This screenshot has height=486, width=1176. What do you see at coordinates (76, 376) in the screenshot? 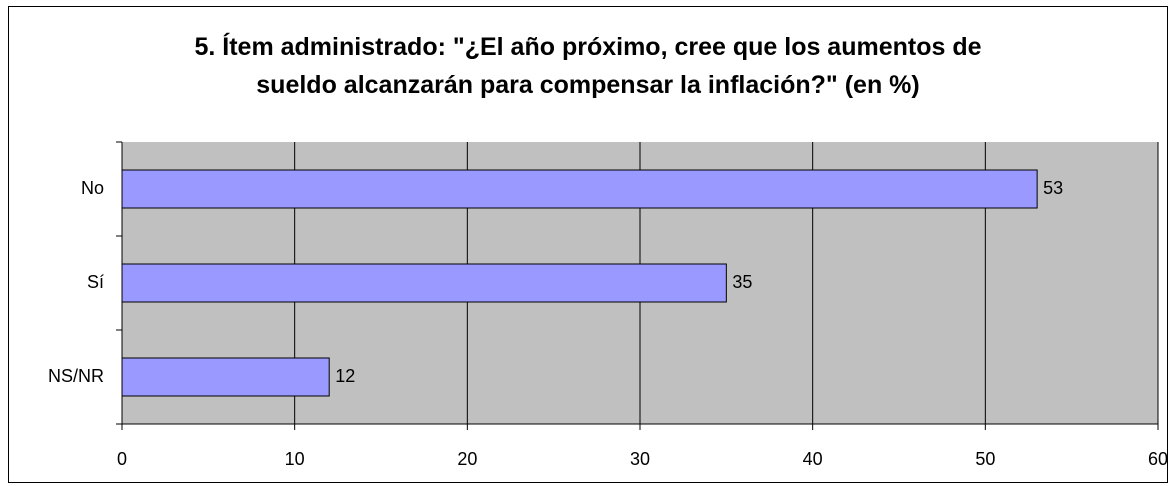
I see `y-tick-label: NS/NR` at bounding box center [76, 376].